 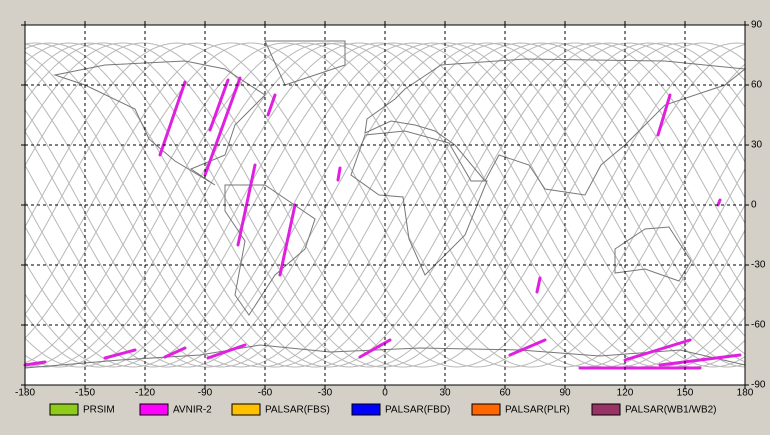 I want to click on y-tick-label: -30, so click(x=758, y=265).